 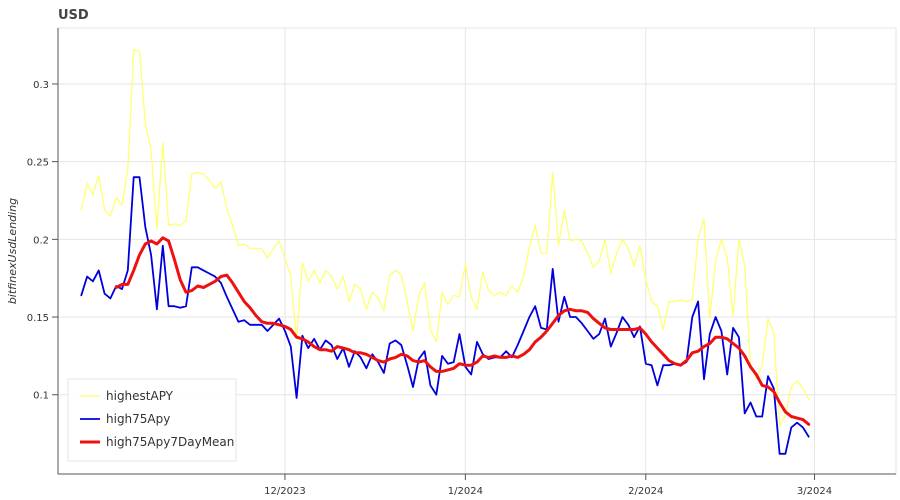 I want to click on legend: highestAPY high75Apy high75Apy7DayMean, so click(x=152, y=420).